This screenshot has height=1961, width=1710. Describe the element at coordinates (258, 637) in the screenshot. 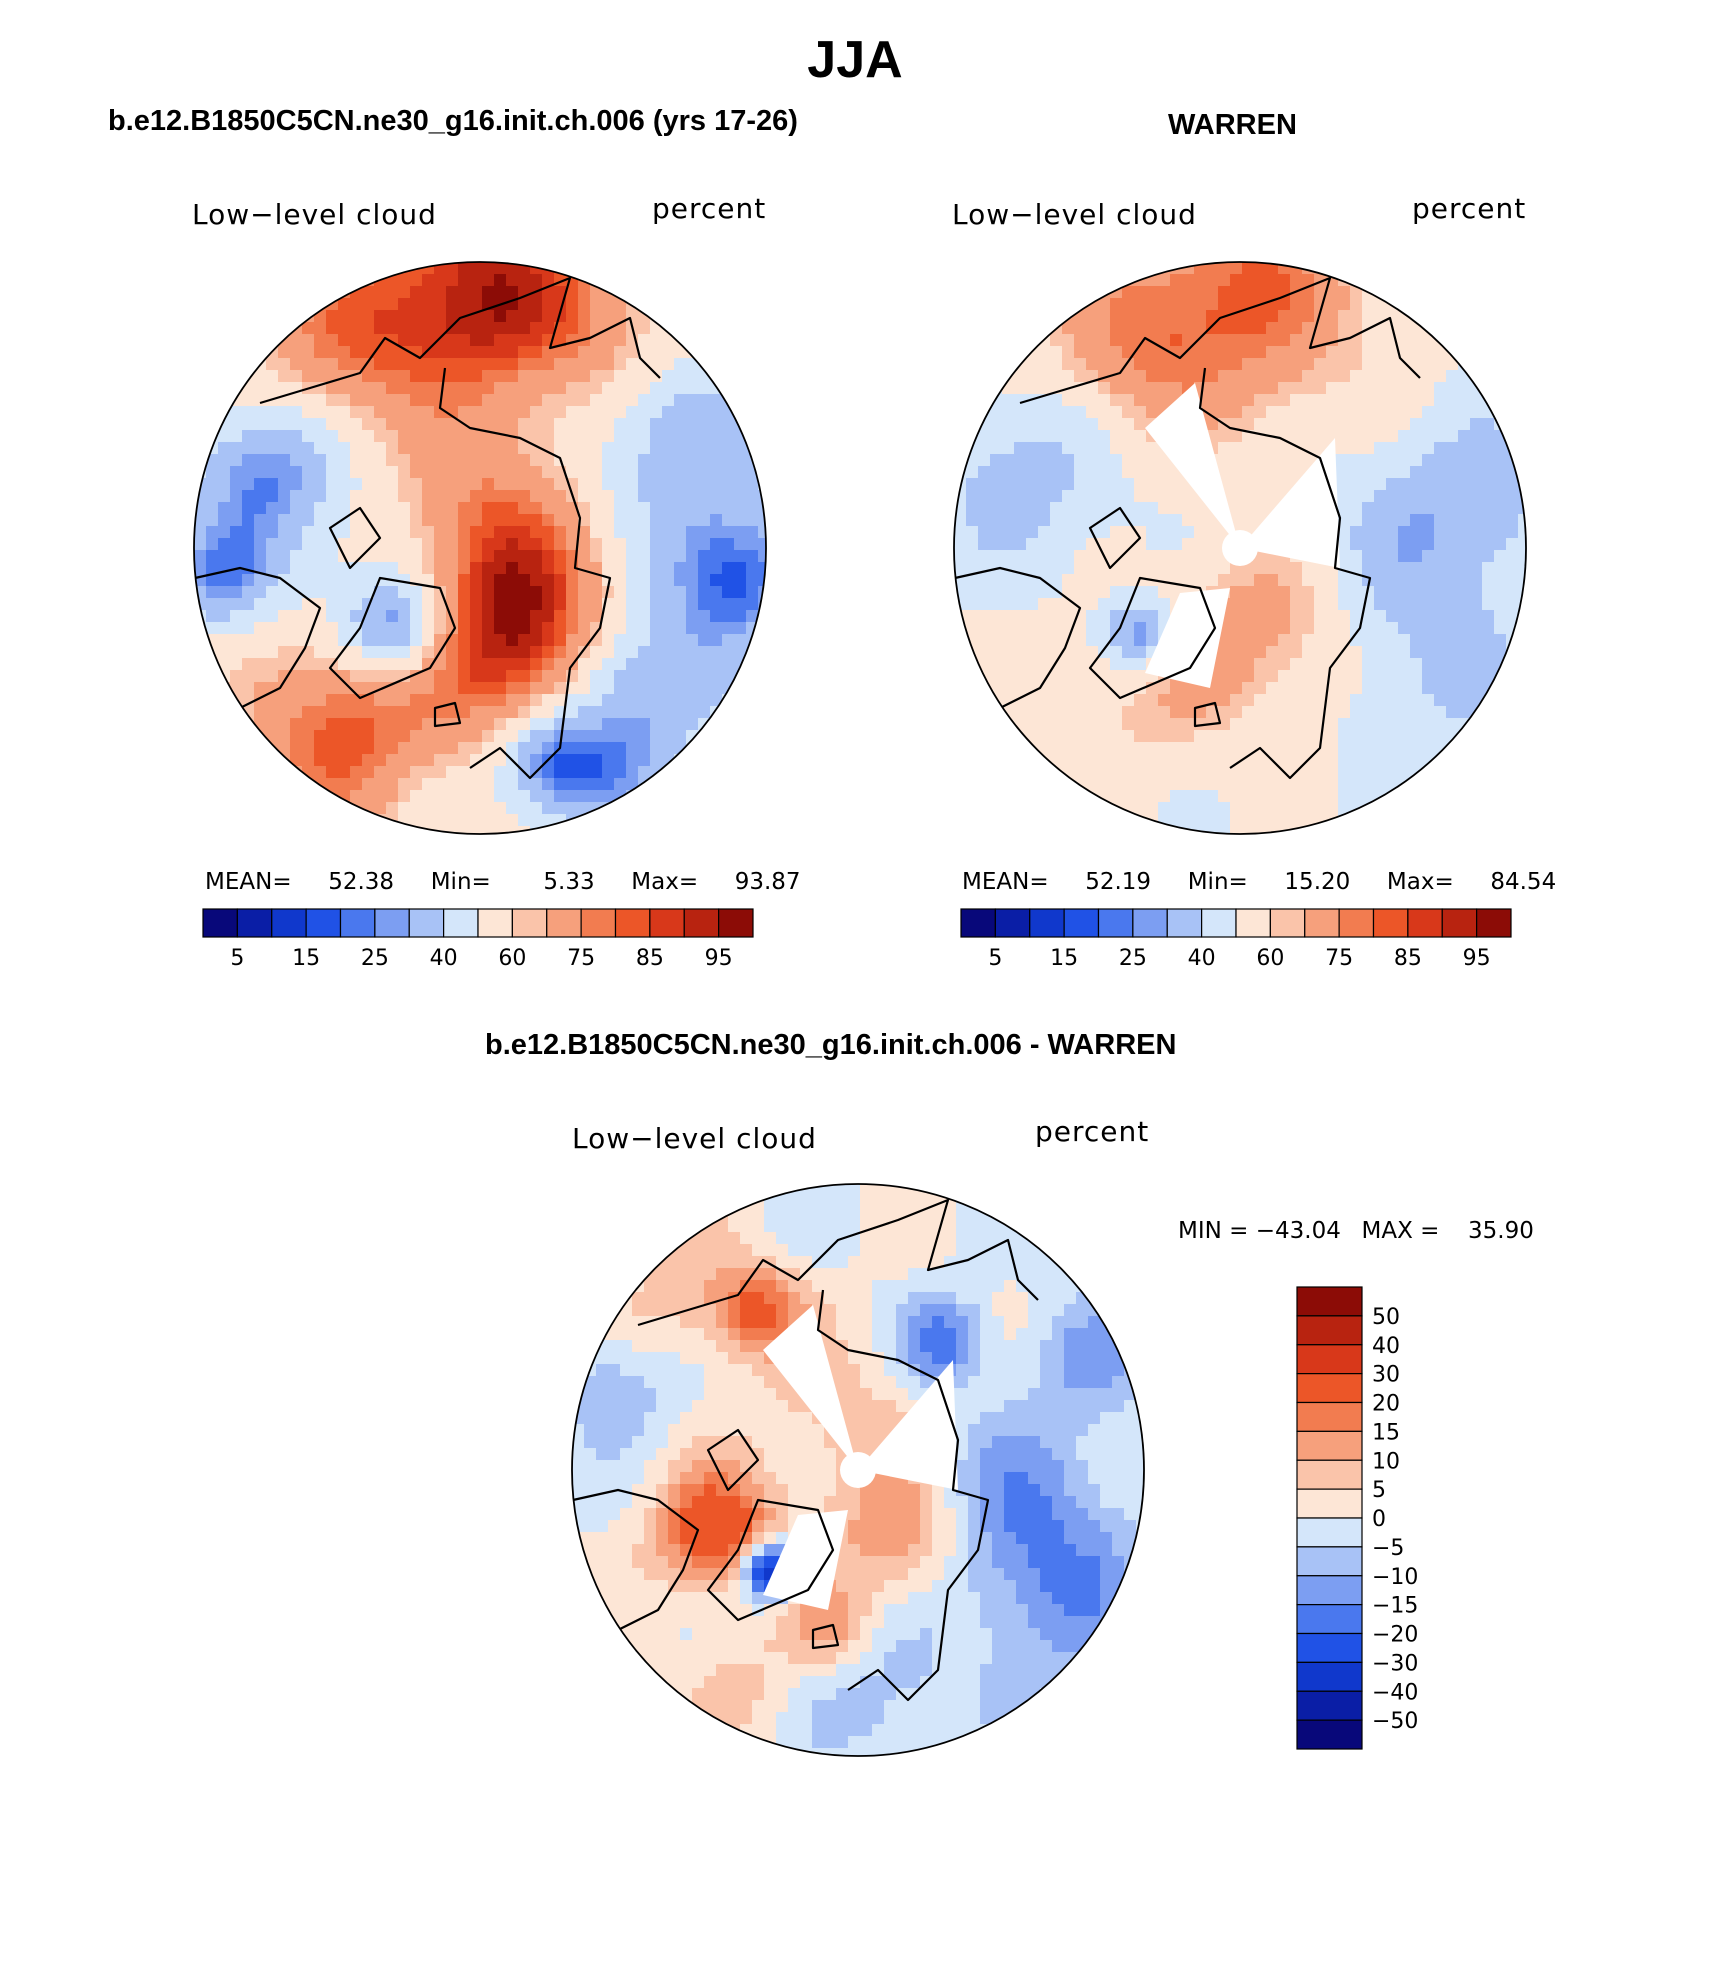

I see `coastline` at that location.